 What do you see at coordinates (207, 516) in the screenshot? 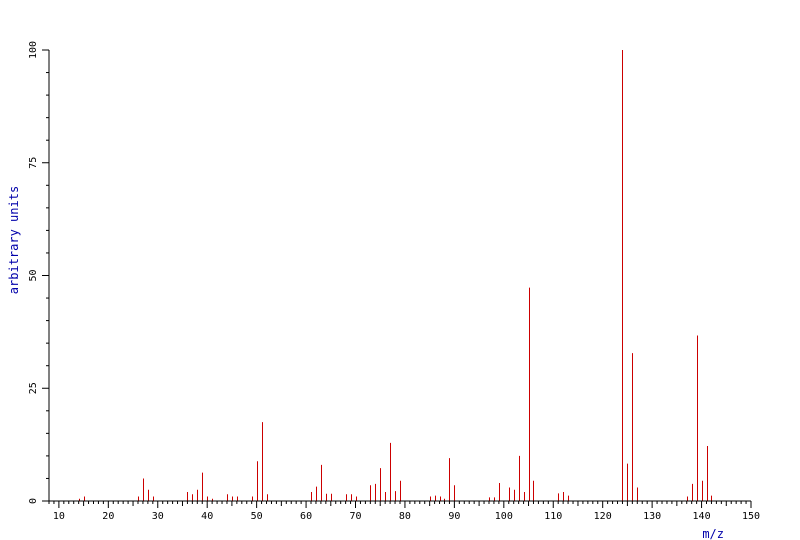
I see `x-tick-label: 40` at bounding box center [207, 516].